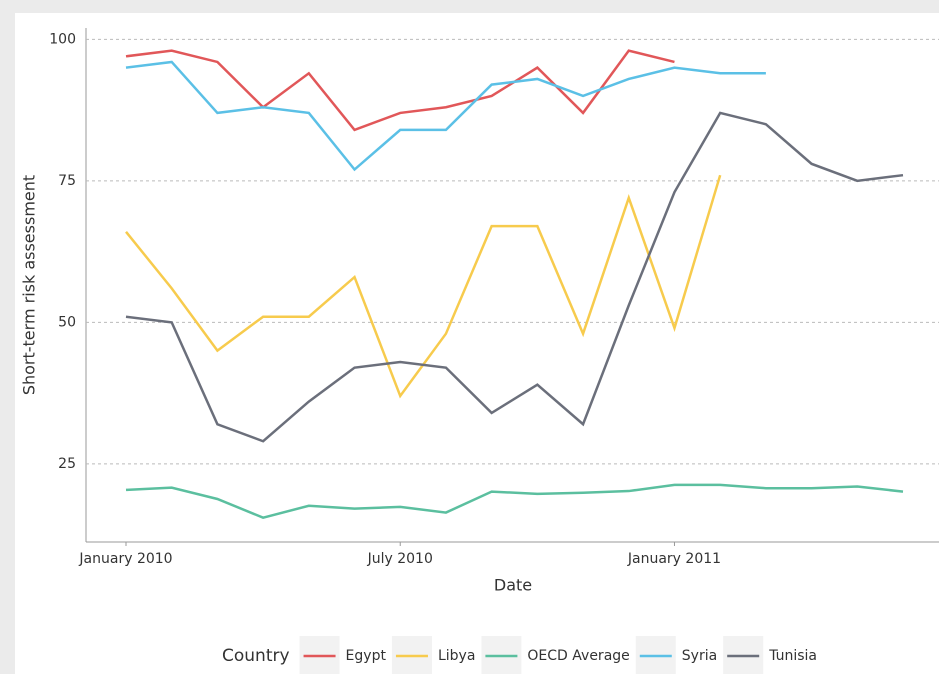 The image size is (939, 674). I want to click on legend-title: Country, so click(256, 656).